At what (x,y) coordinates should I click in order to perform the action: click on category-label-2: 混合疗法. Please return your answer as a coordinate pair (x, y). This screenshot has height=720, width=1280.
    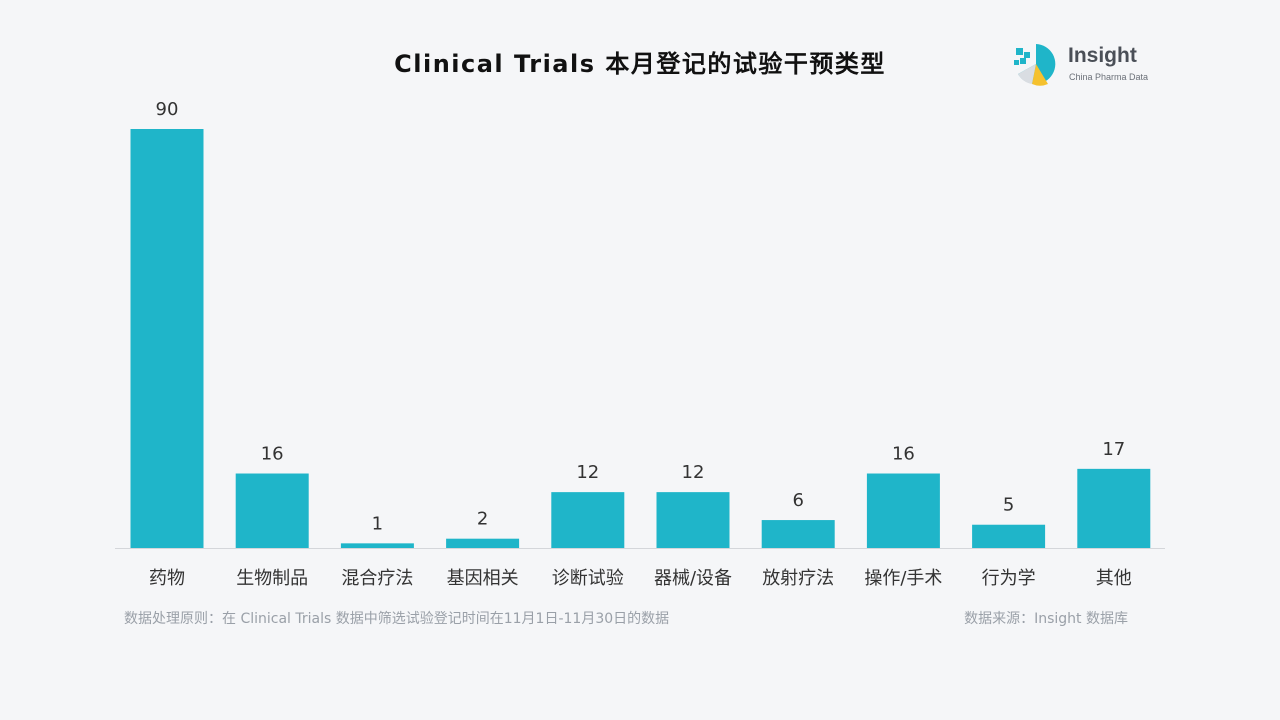
    Looking at the image, I should click on (377, 578).